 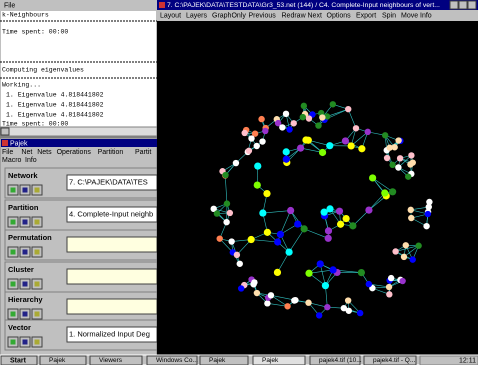 What do you see at coordinates (111, 360) in the screenshot?
I see `task-label: Viewers` at bounding box center [111, 360].